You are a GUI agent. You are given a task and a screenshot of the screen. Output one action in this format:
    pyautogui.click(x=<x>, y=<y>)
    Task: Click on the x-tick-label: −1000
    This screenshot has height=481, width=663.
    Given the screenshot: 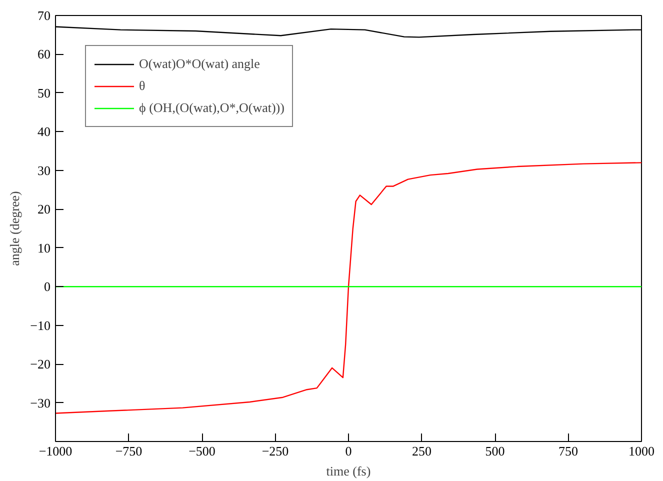 What is the action you would take?
    pyautogui.click(x=55, y=451)
    